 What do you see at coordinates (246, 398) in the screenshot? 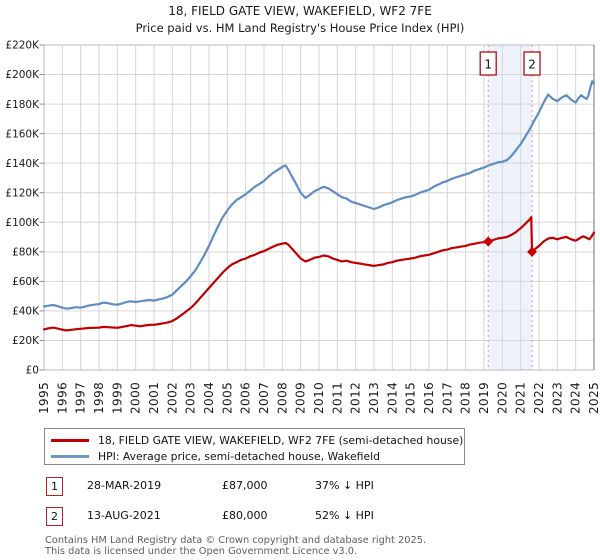
I see `x-tick-label: 2006` at bounding box center [246, 398].